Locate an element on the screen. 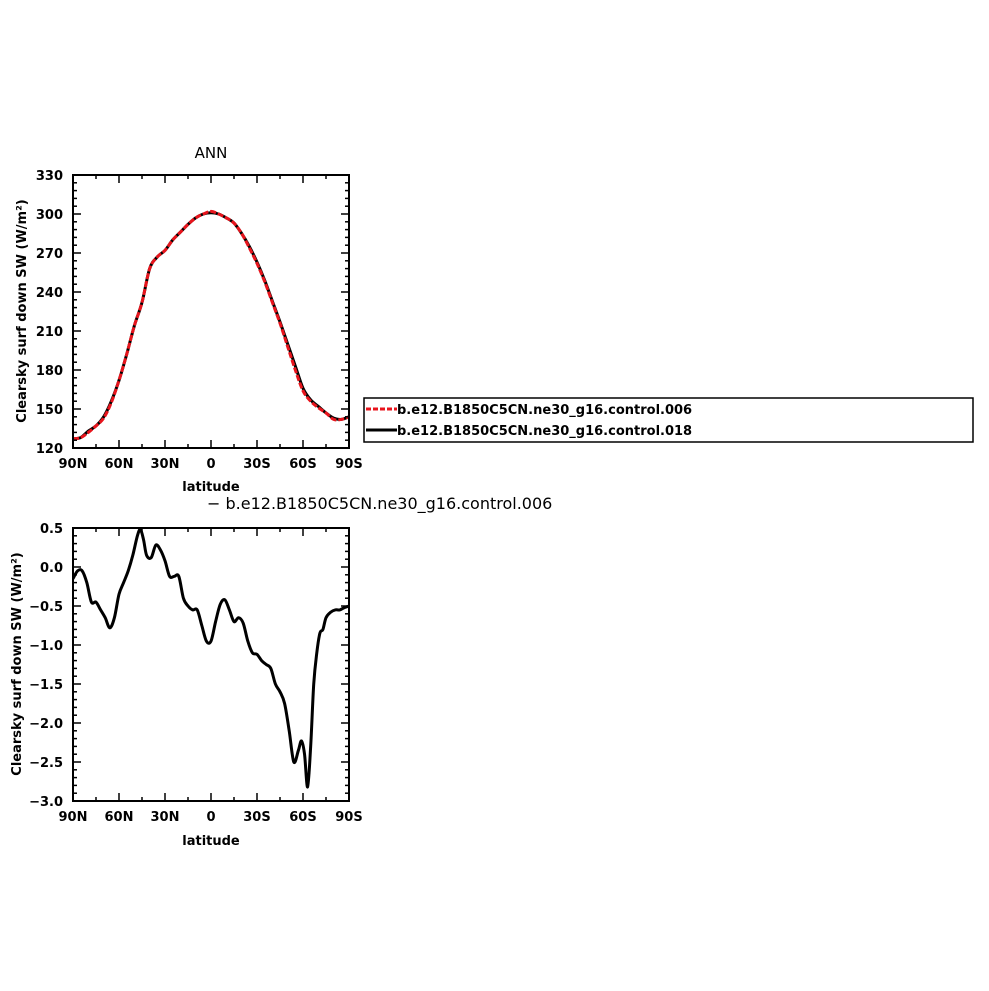 Image resolution: width=989 pixels, height=991 pixels. top-x-tick-label: 90S is located at coordinates (348, 464).